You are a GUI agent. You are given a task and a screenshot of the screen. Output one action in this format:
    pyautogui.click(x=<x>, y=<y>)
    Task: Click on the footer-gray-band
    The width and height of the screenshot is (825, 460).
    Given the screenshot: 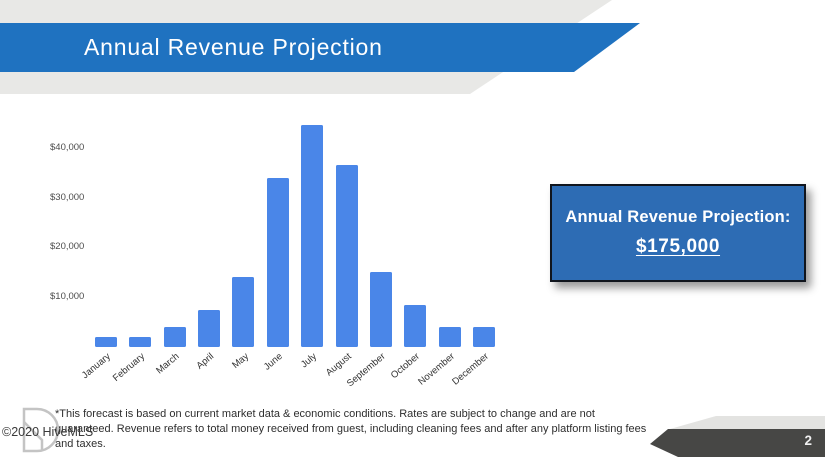 What is the action you would take?
    pyautogui.click(x=747, y=422)
    